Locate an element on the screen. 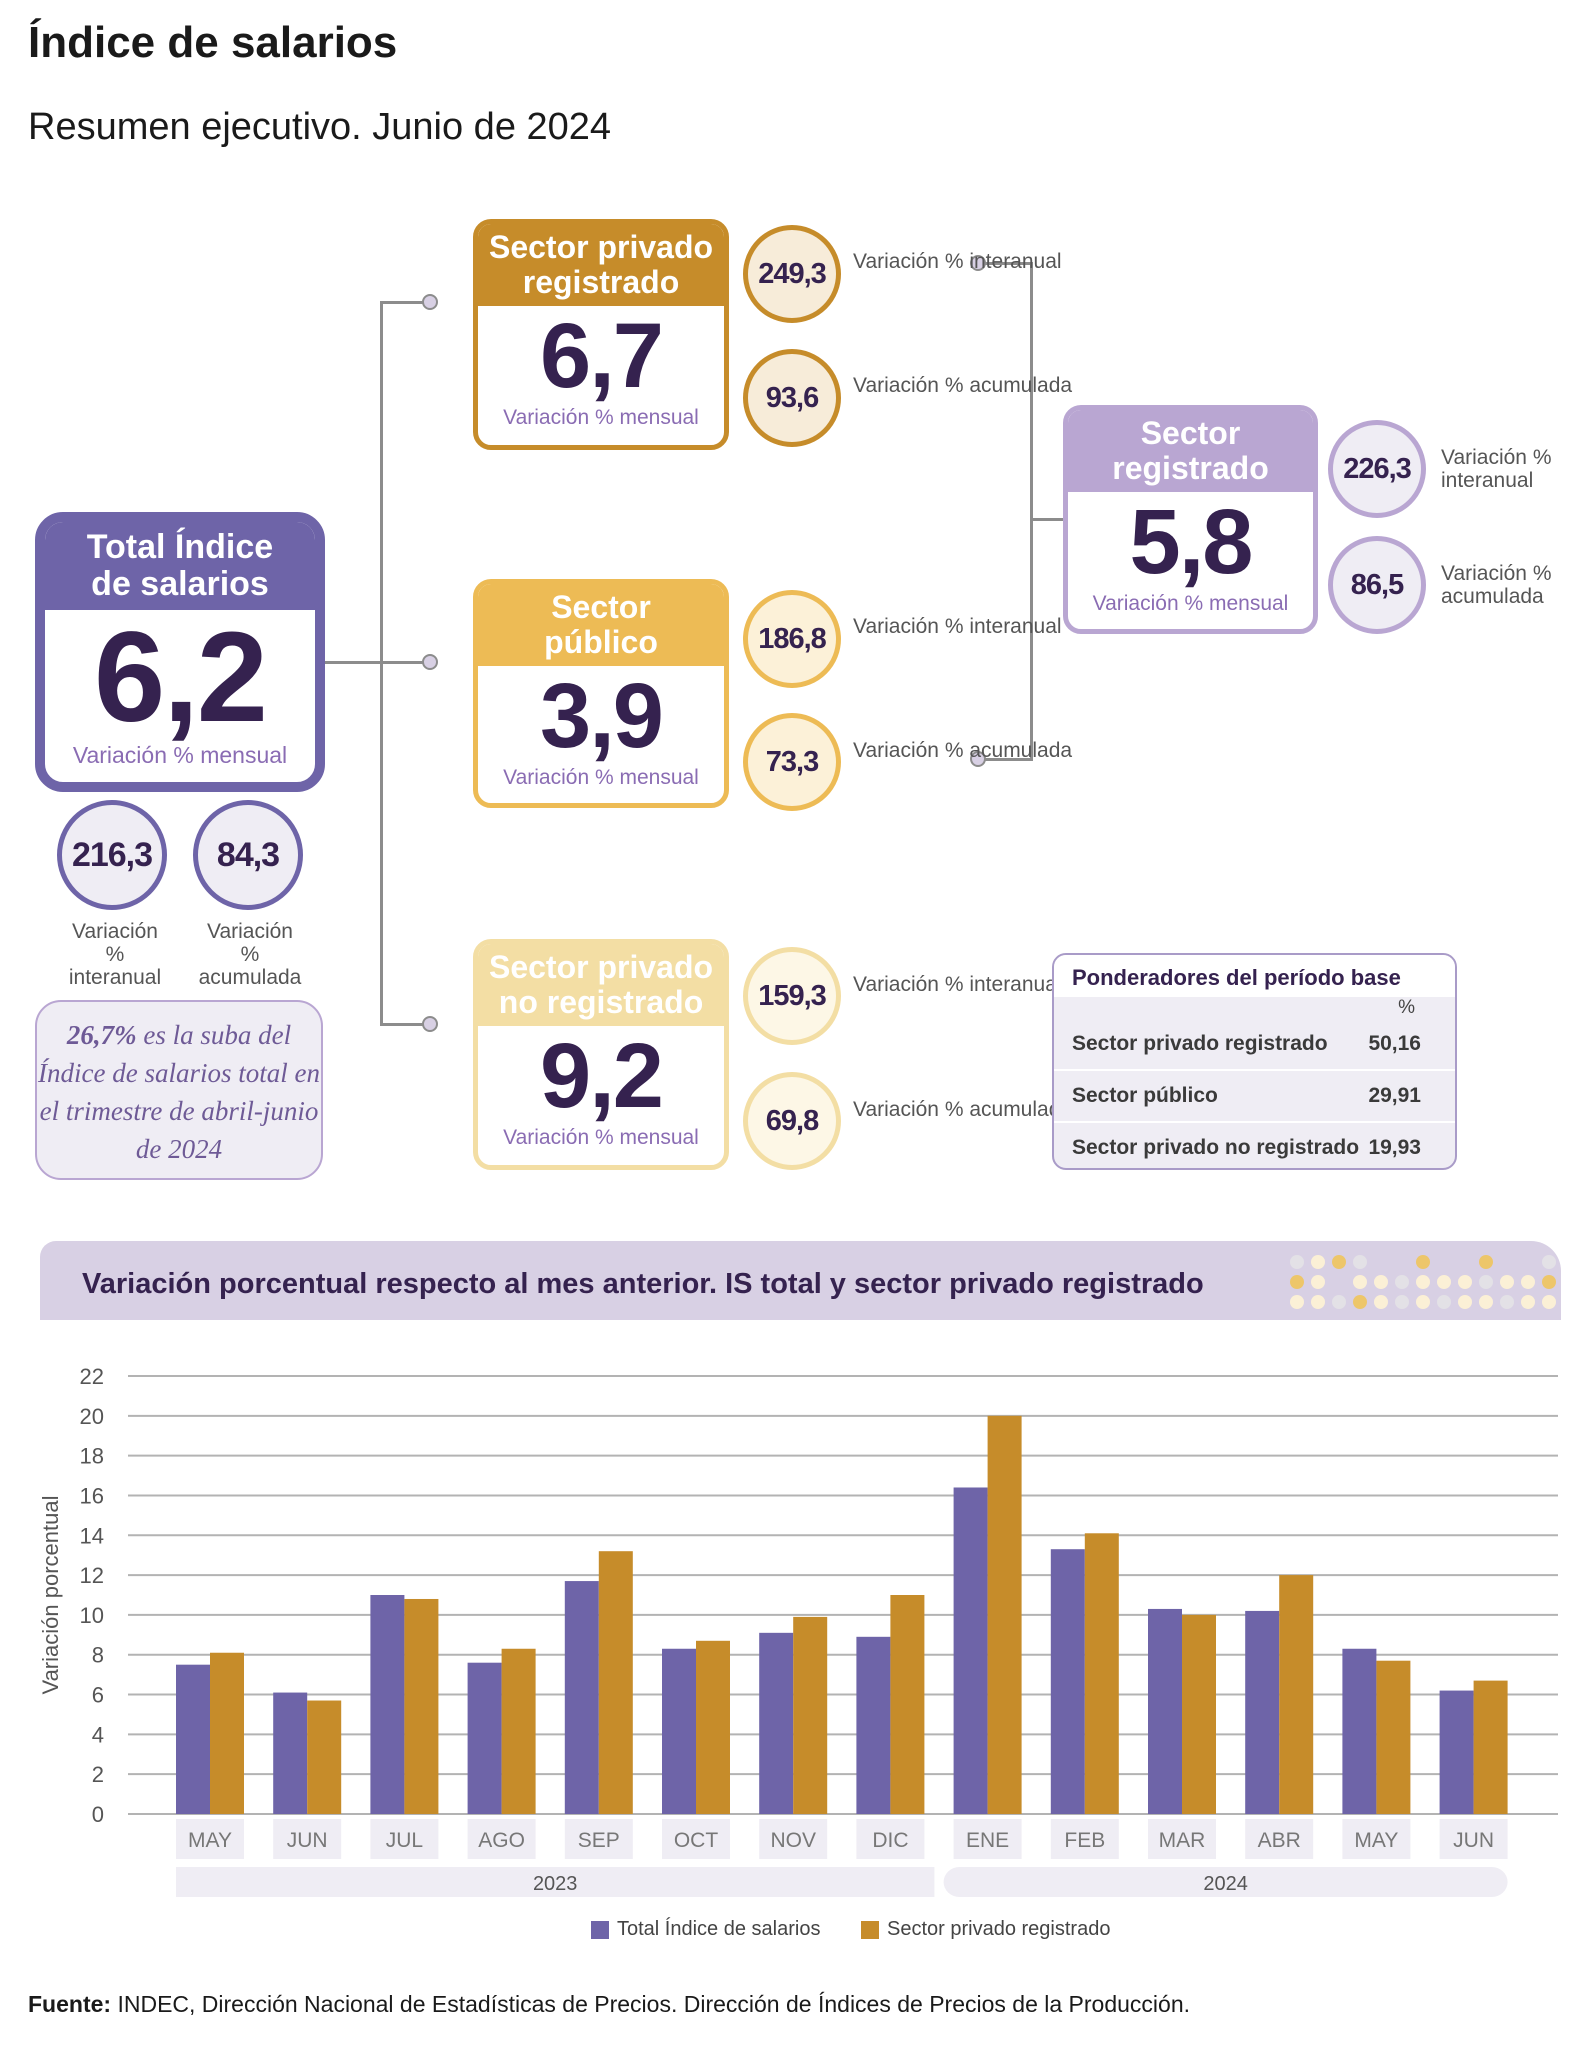 The height and width of the screenshot is (2048, 1593). sector-monthly-value: 5,8 is located at coordinates (1191, 542).